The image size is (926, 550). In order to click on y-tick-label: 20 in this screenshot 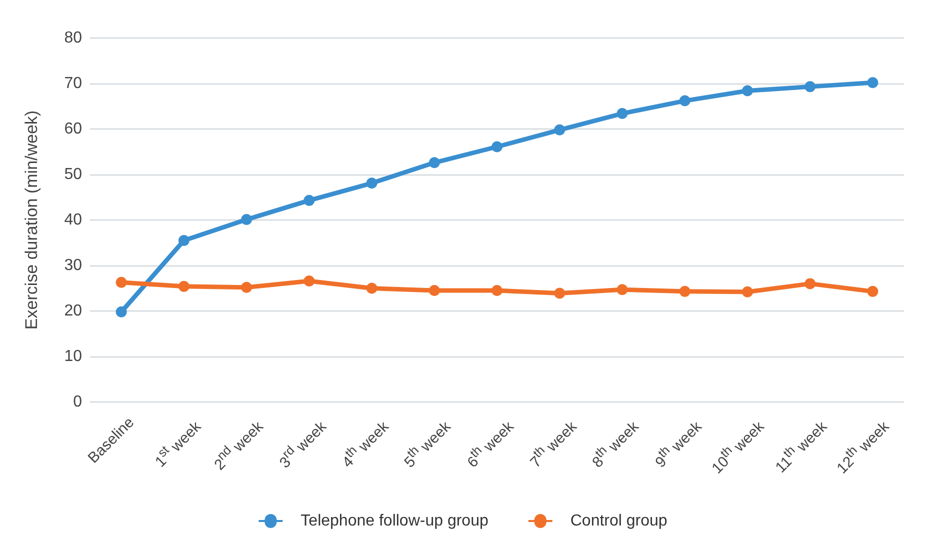, I will do `click(73, 311)`.